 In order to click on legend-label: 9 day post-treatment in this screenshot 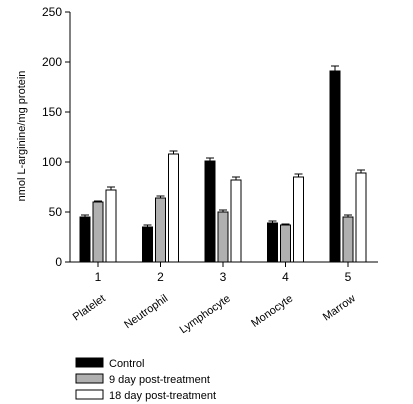, I will do `click(159, 380)`.